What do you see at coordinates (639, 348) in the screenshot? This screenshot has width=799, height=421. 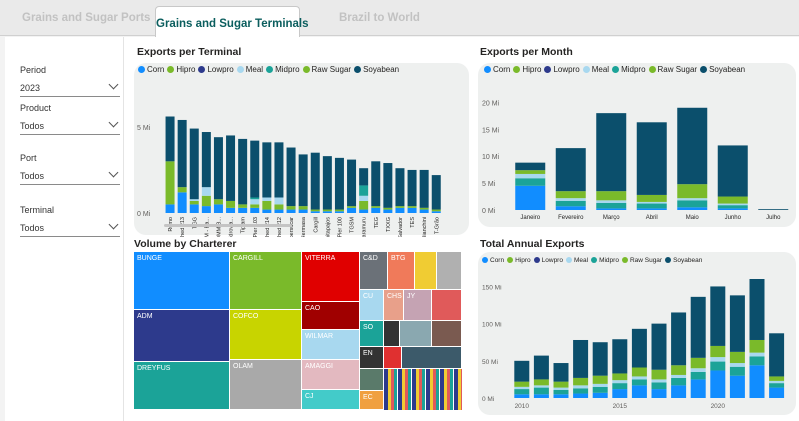 I see `bar-soyabean-2016` at bounding box center [639, 348].